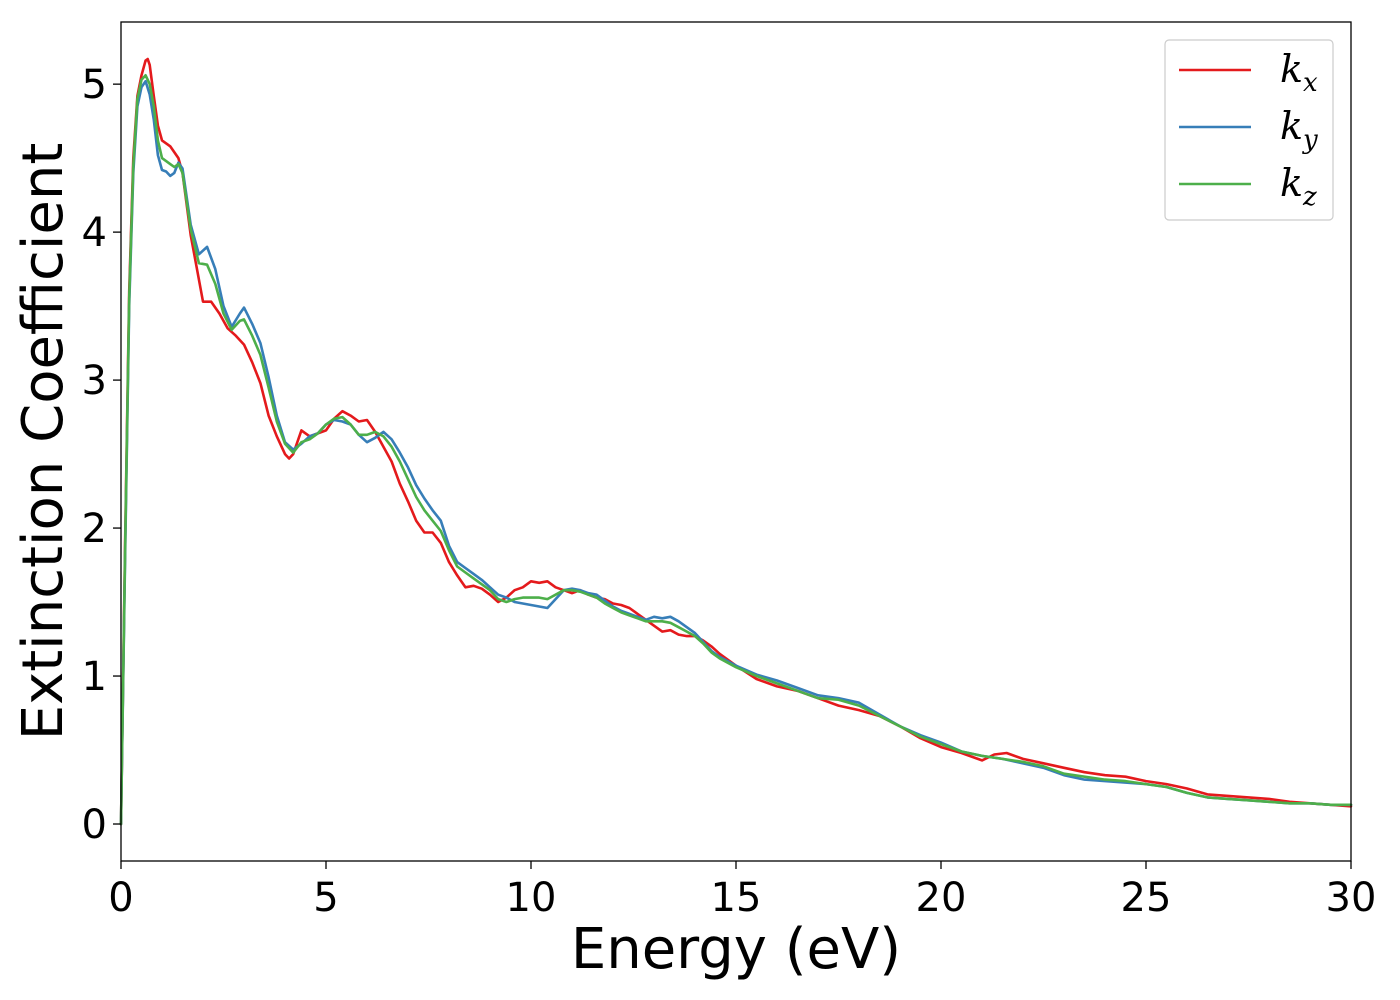  What do you see at coordinates (325, 898) in the screenshot?
I see `x-tick-label: 5` at bounding box center [325, 898].